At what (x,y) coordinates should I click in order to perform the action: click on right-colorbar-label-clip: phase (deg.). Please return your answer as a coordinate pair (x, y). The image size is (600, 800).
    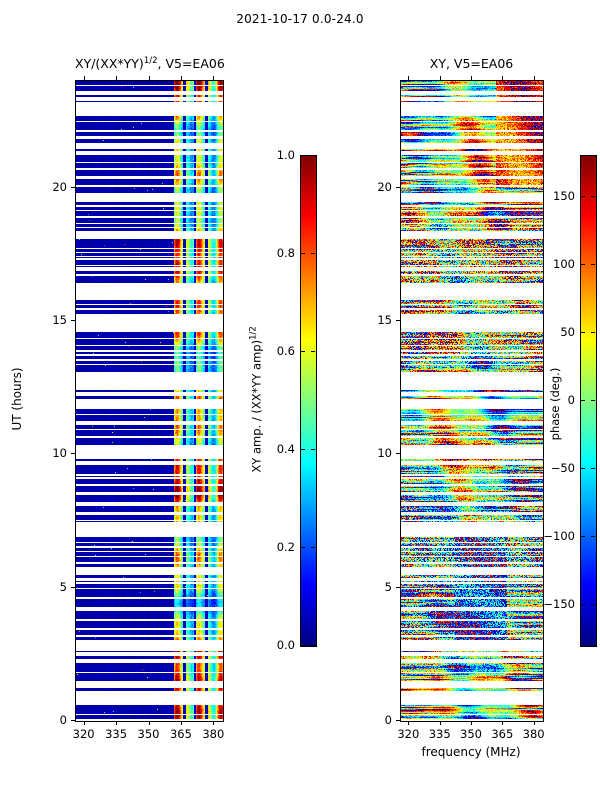
    Looking at the image, I should click on (555, 405).